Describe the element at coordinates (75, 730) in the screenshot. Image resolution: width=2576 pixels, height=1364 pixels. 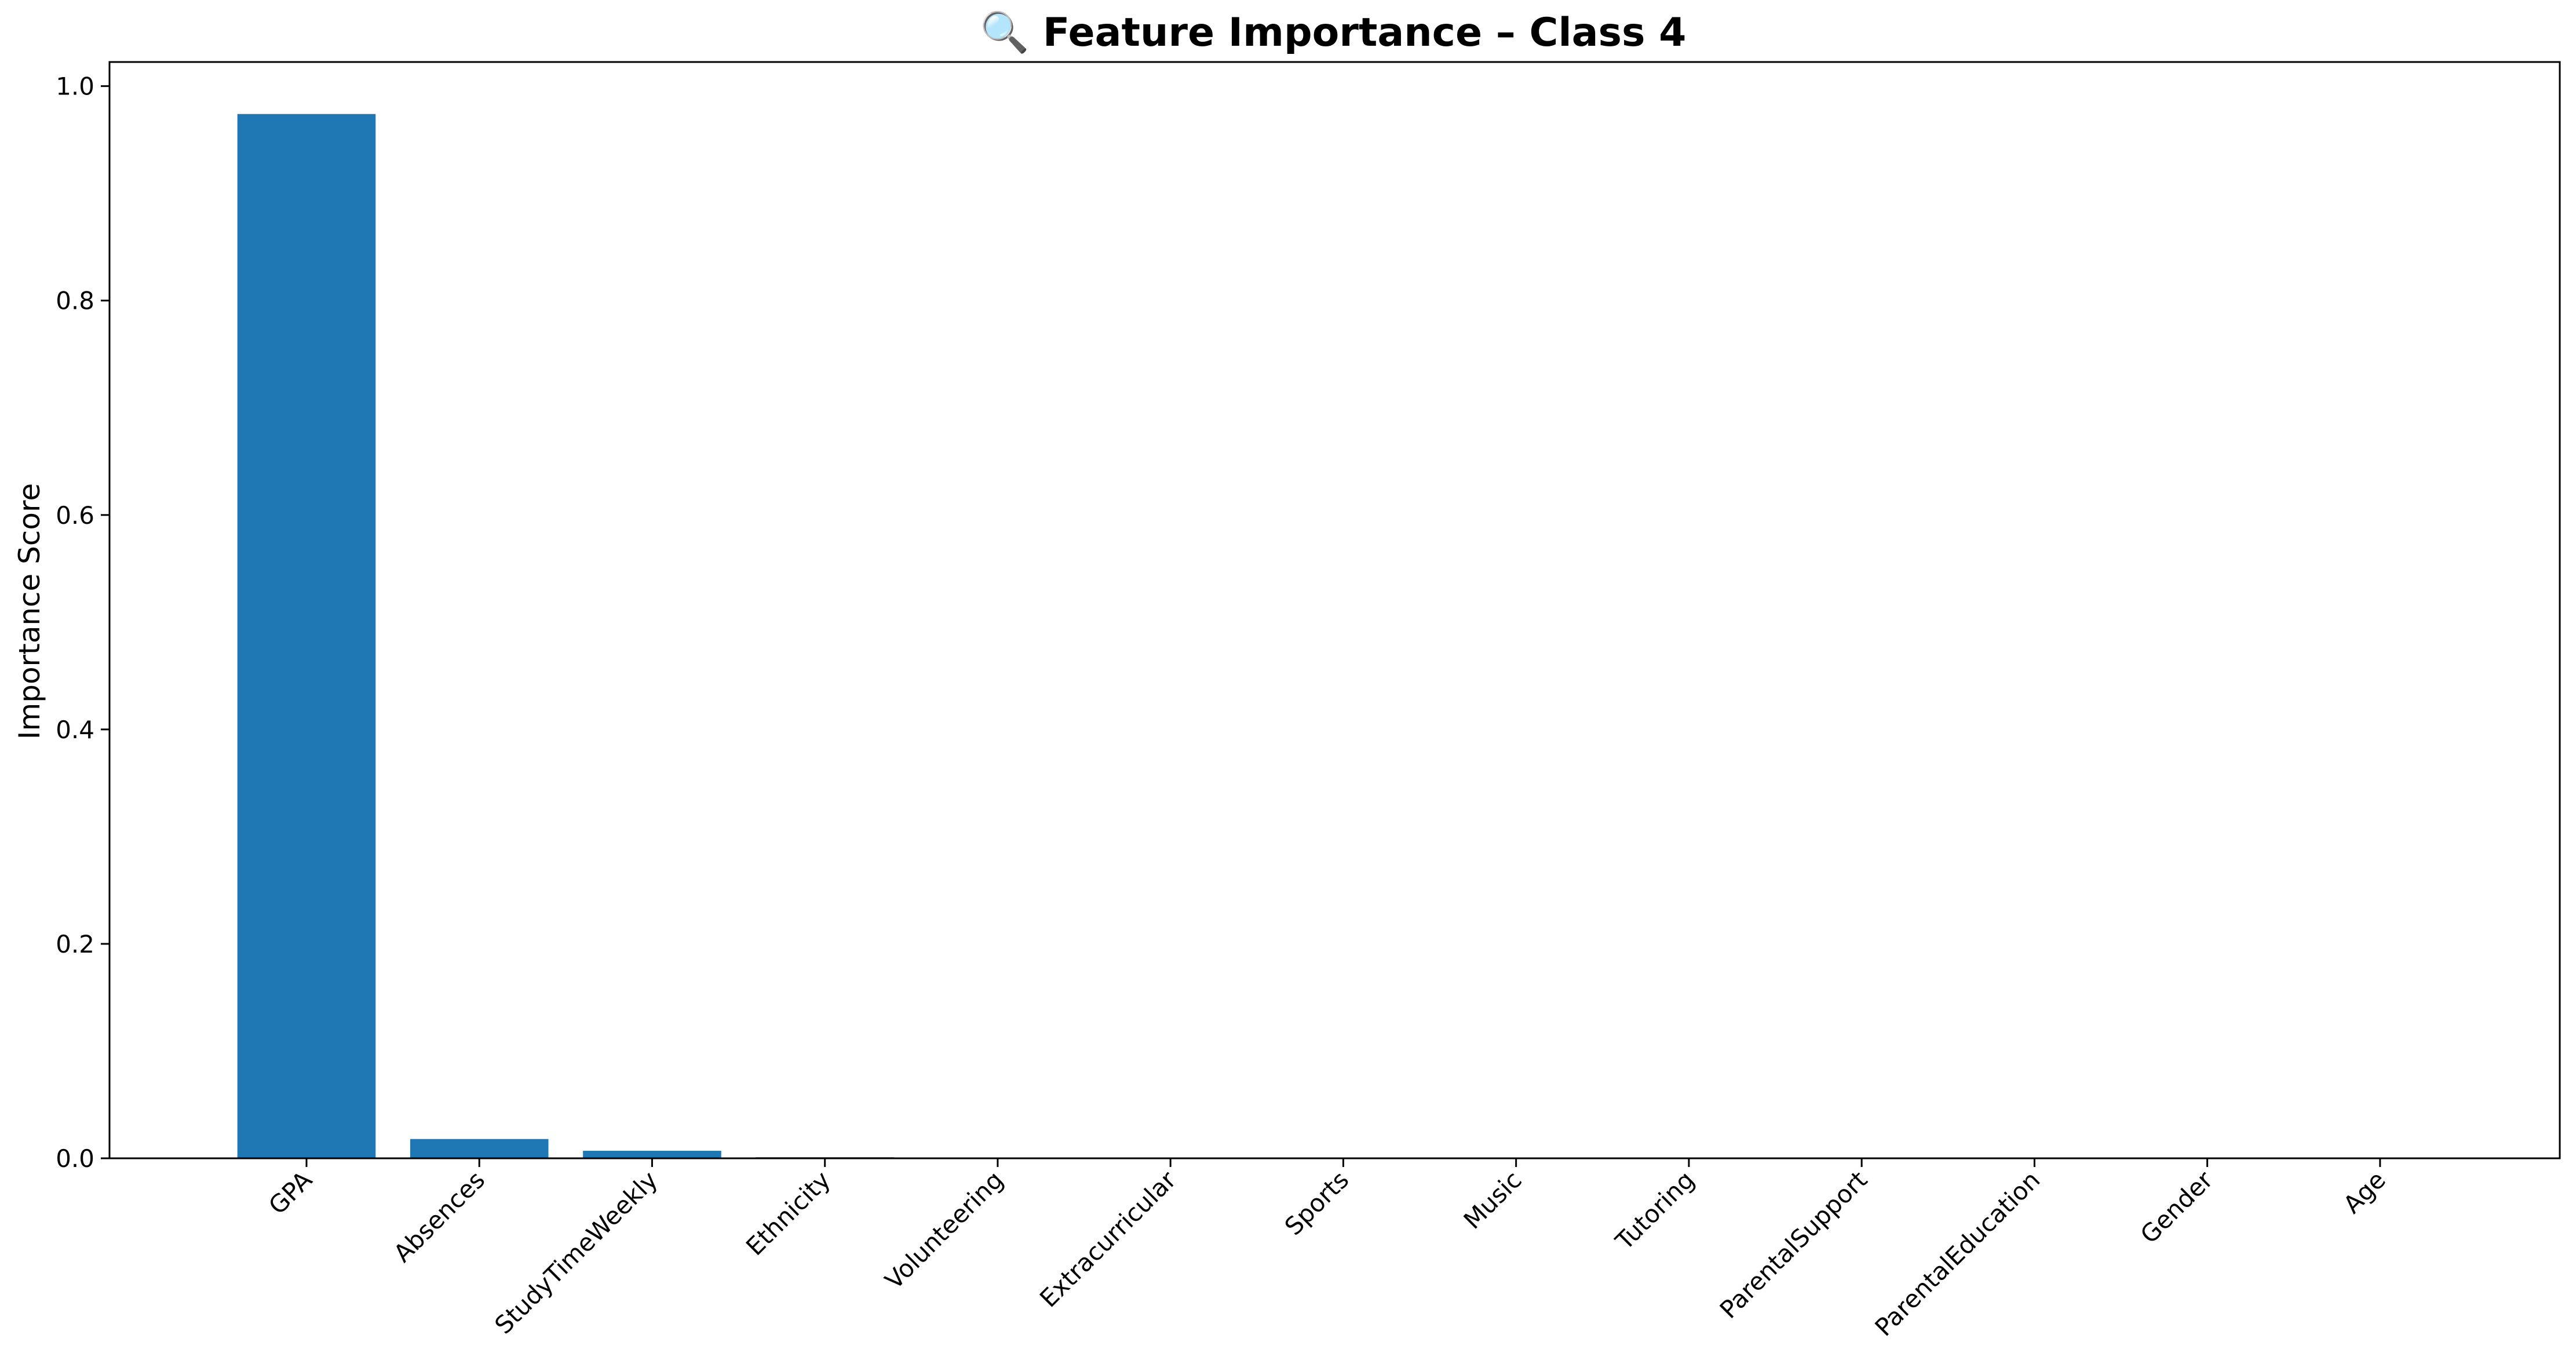
I see `y-tick-label: 0.4` at that location.